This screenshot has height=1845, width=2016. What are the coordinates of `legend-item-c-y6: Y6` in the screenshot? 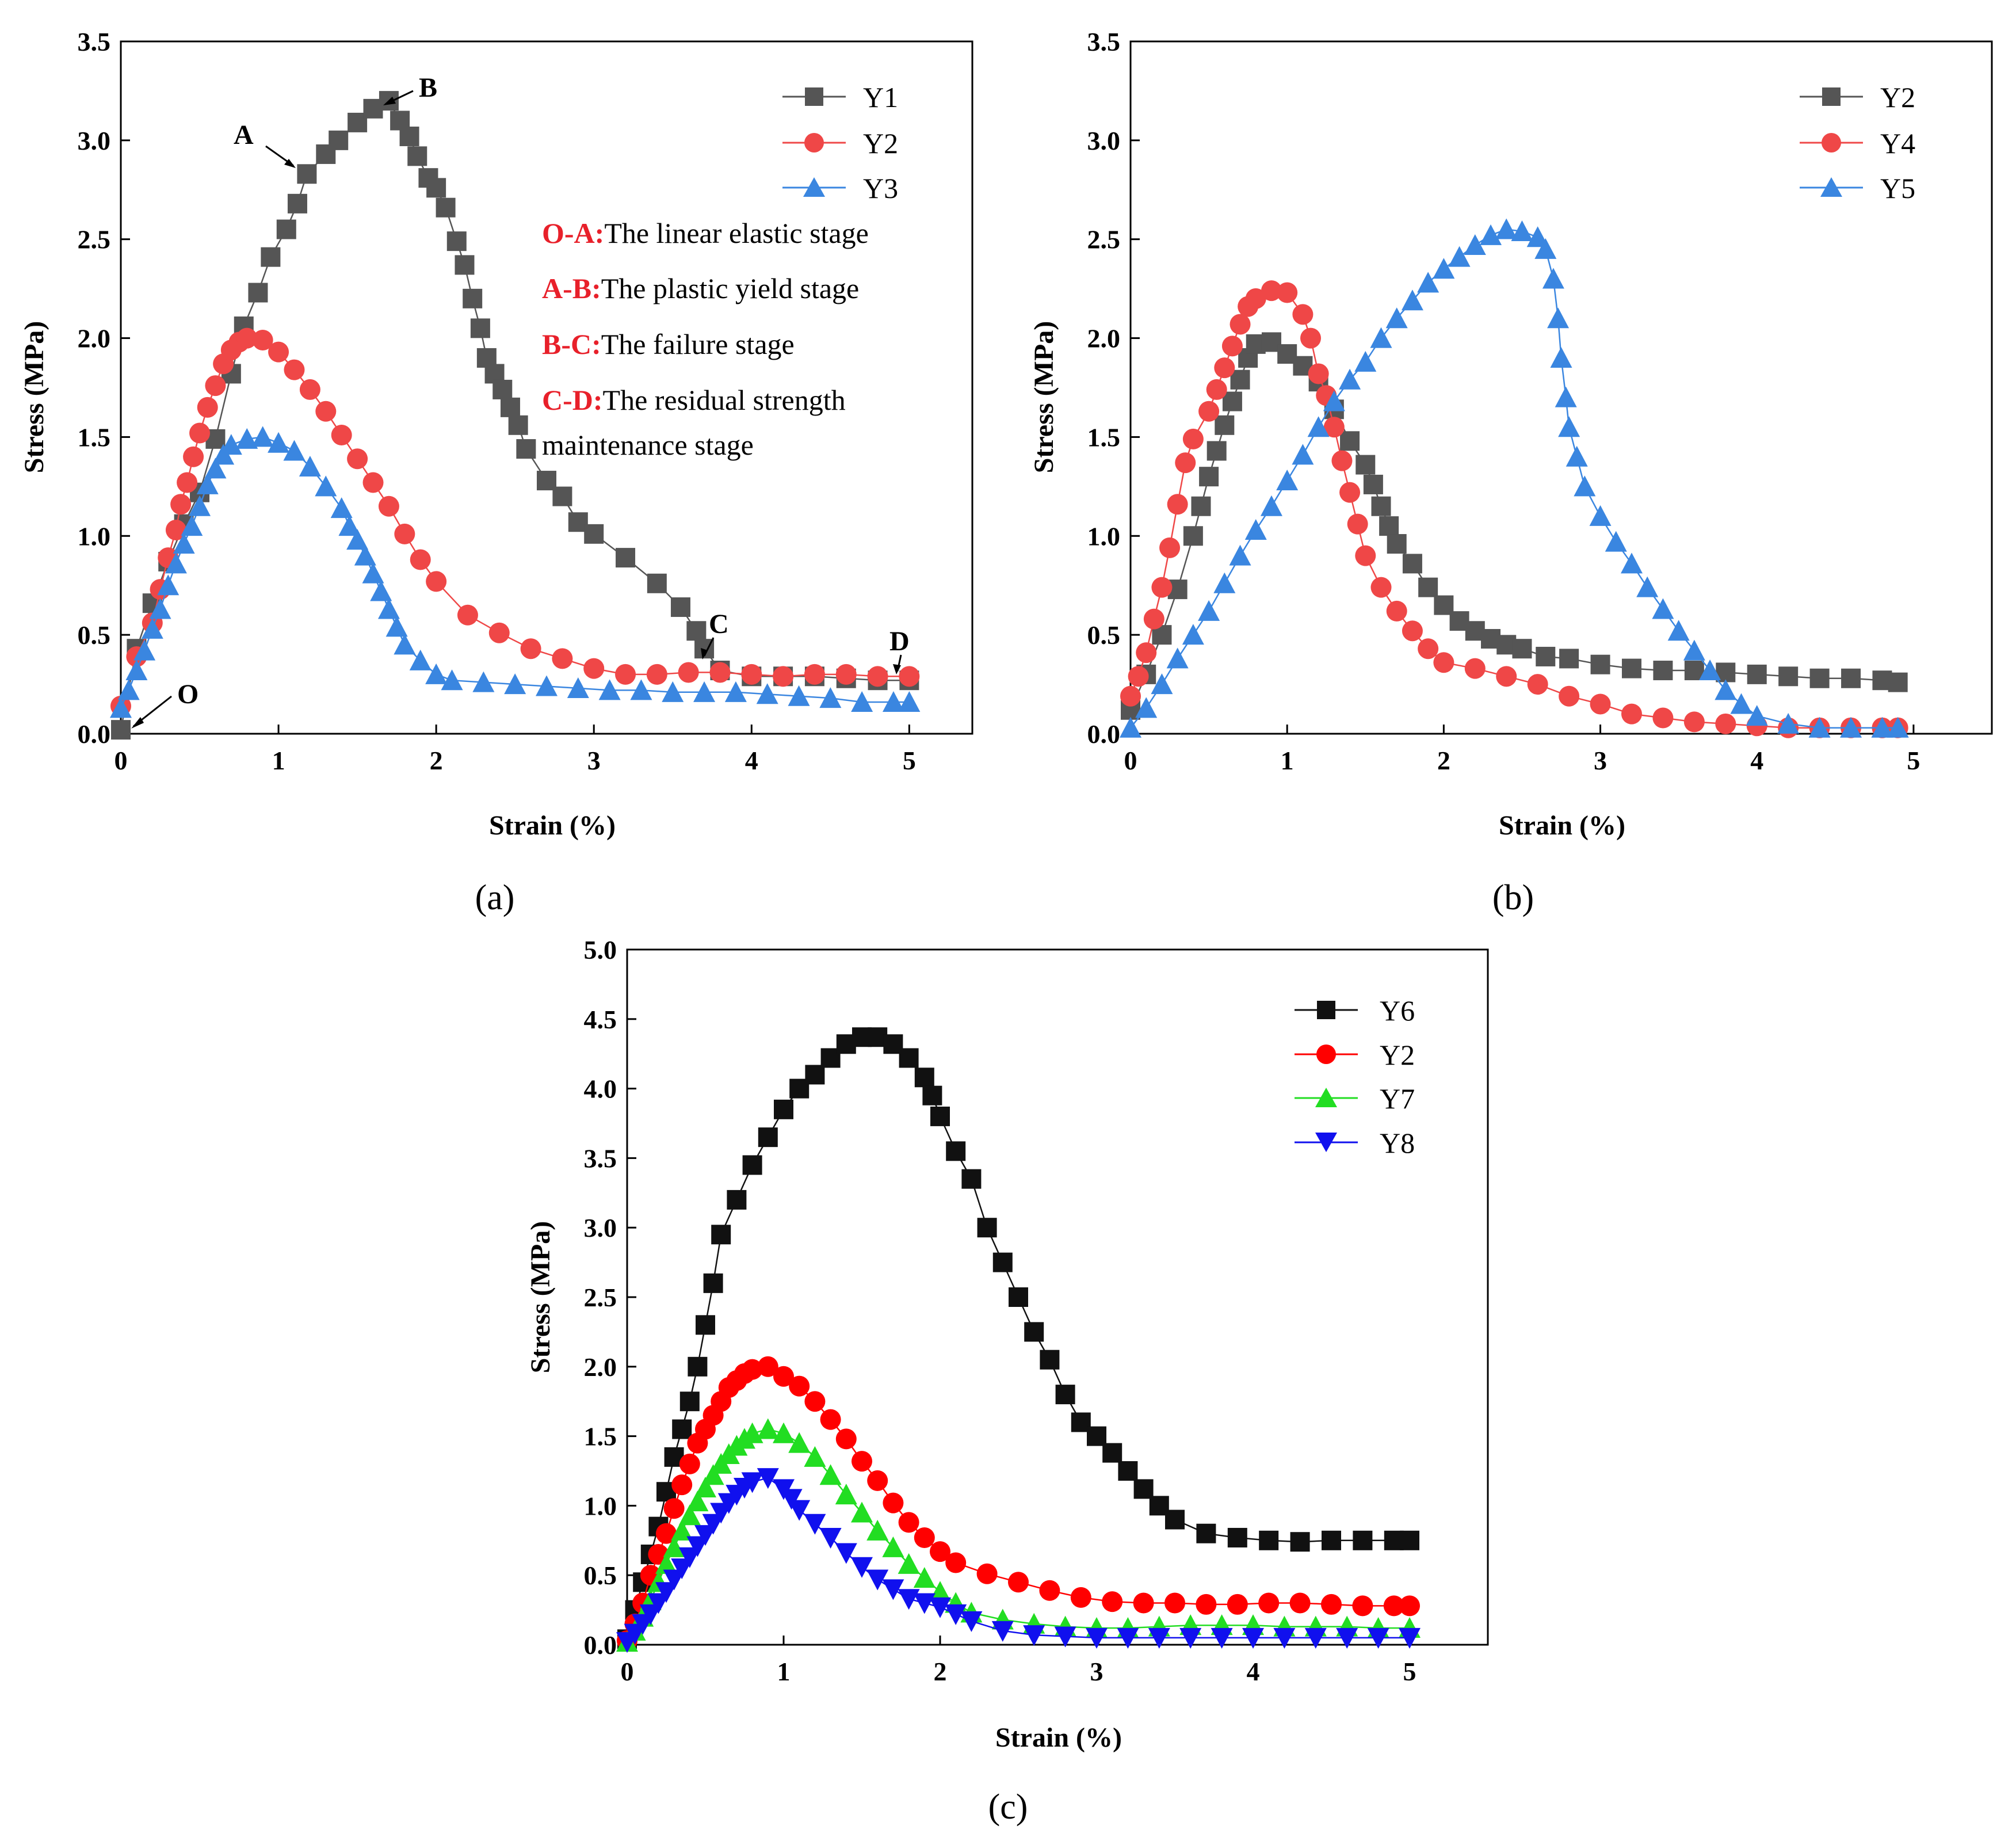 It's located at (1355, 1010).